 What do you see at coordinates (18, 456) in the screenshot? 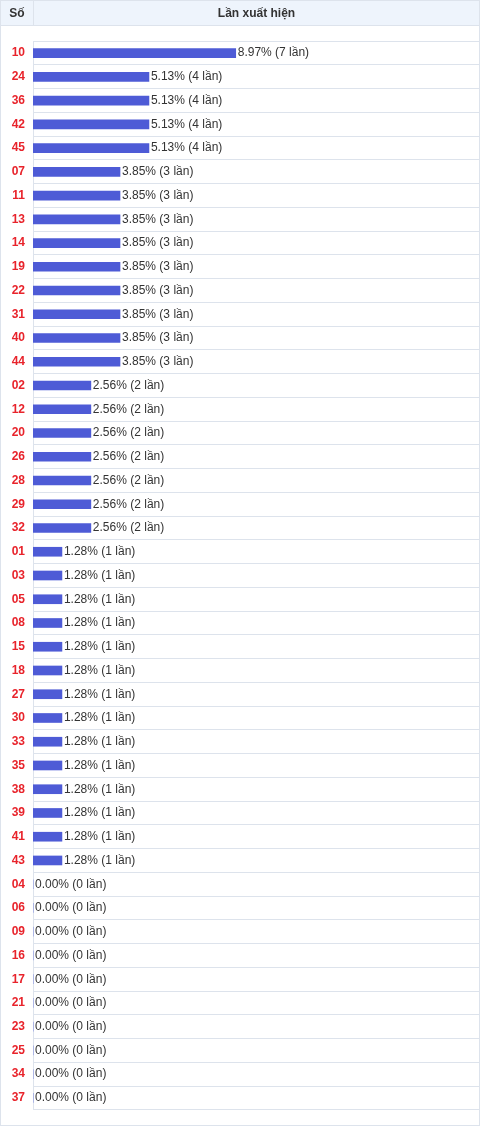
I see `y-tick-label: 26` at bounding box center [18, 456].